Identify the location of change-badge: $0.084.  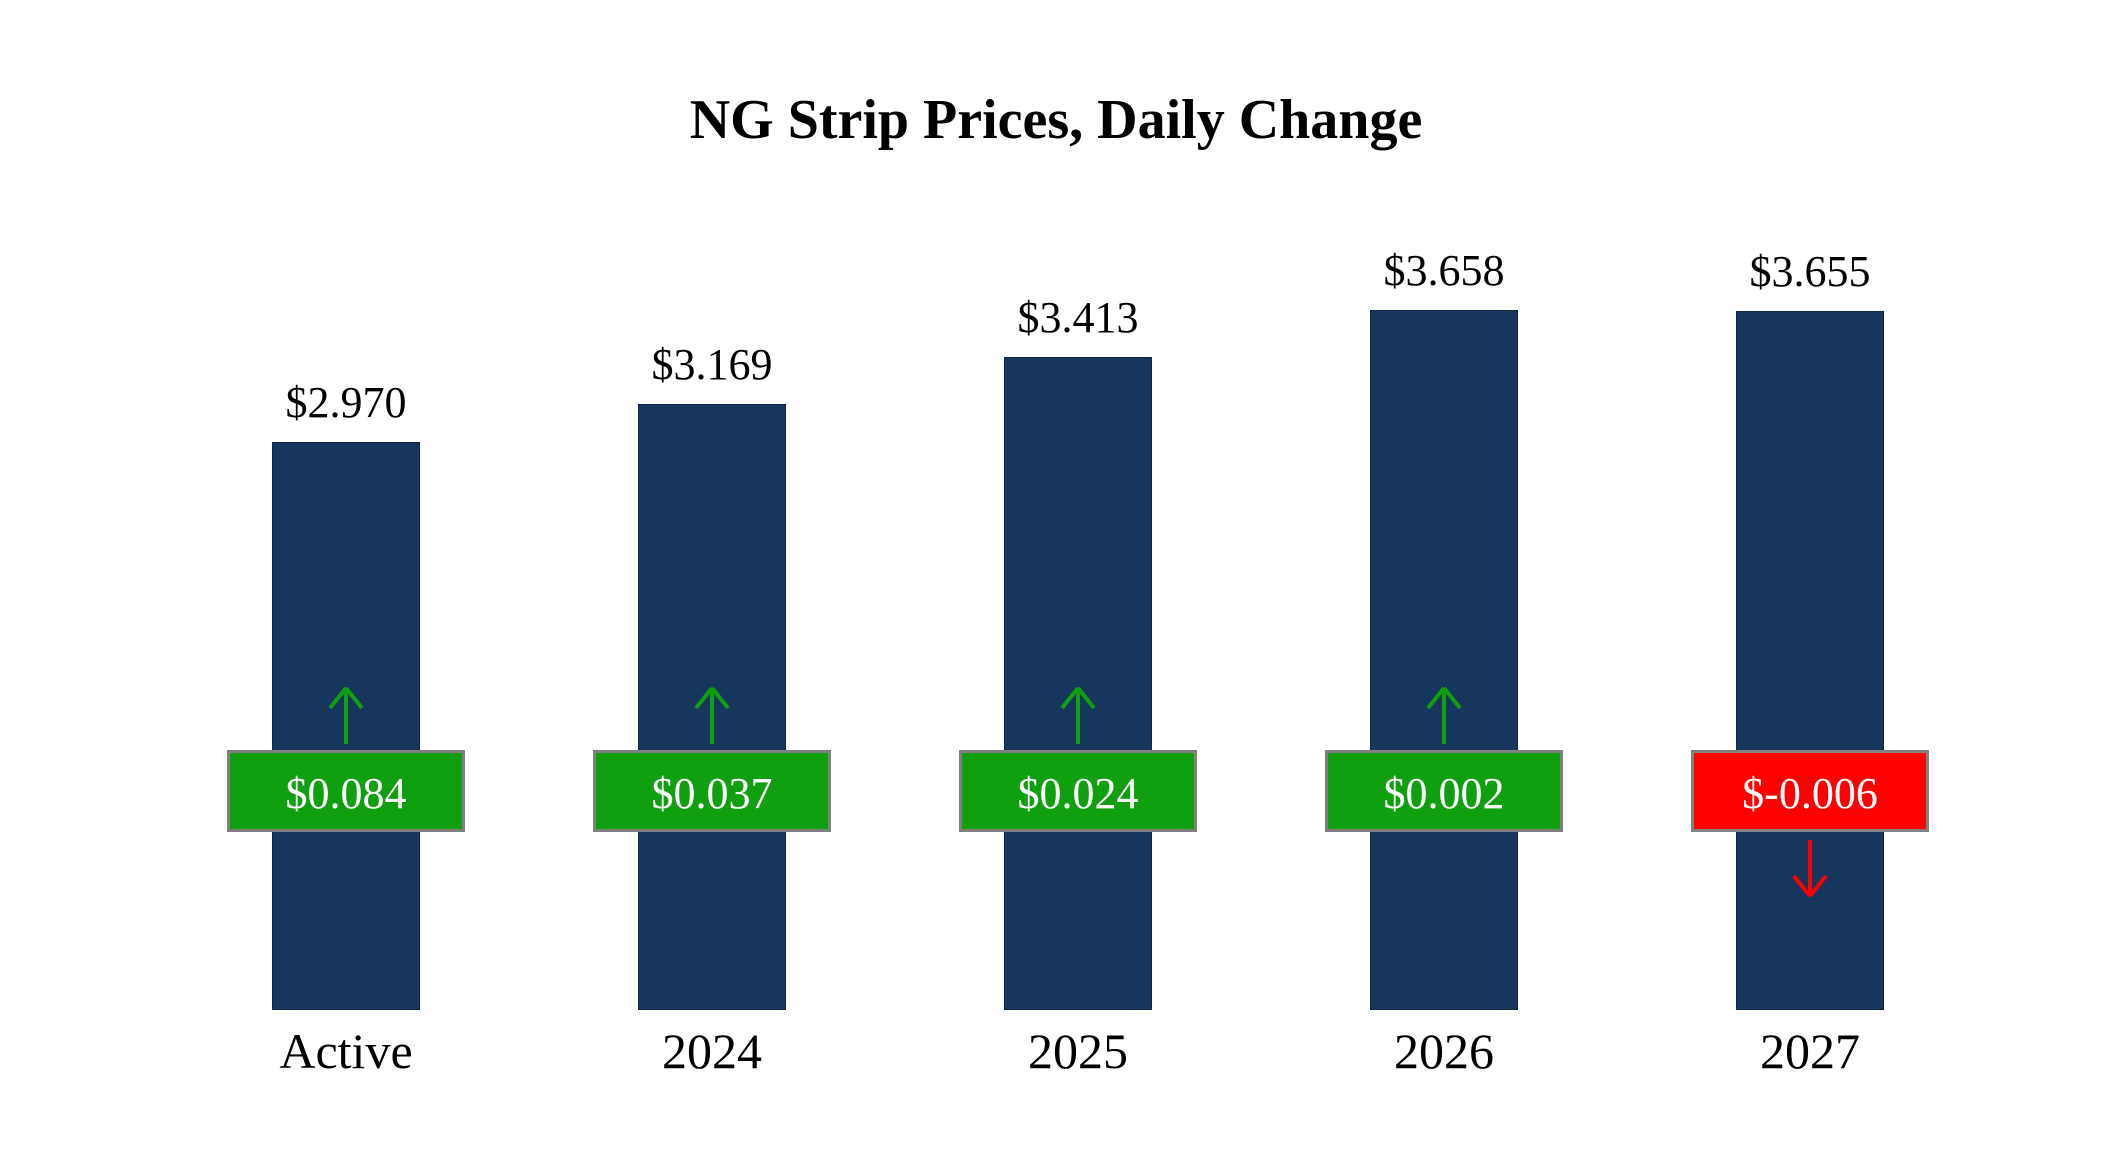
(346, 791).